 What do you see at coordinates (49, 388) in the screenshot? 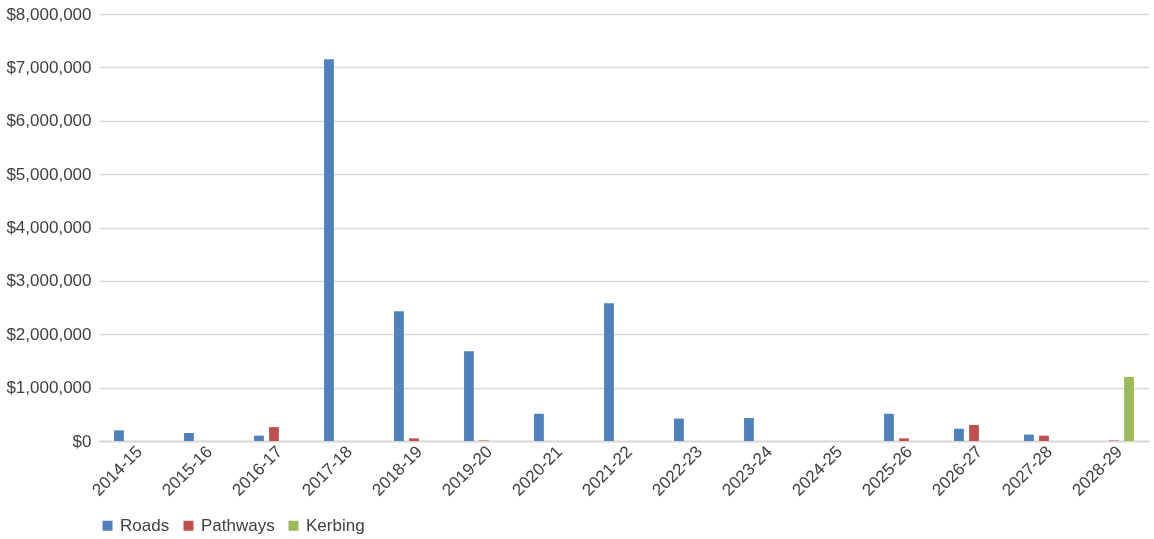
I see `y-tick-label: $1,000,000` at bounding box center [49, 388].